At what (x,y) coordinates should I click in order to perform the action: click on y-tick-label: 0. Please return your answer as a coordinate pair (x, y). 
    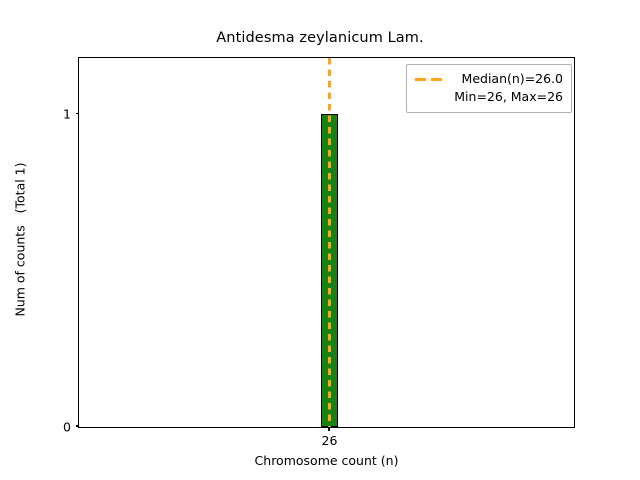
    Looking at the image, I should click on (67, 426).